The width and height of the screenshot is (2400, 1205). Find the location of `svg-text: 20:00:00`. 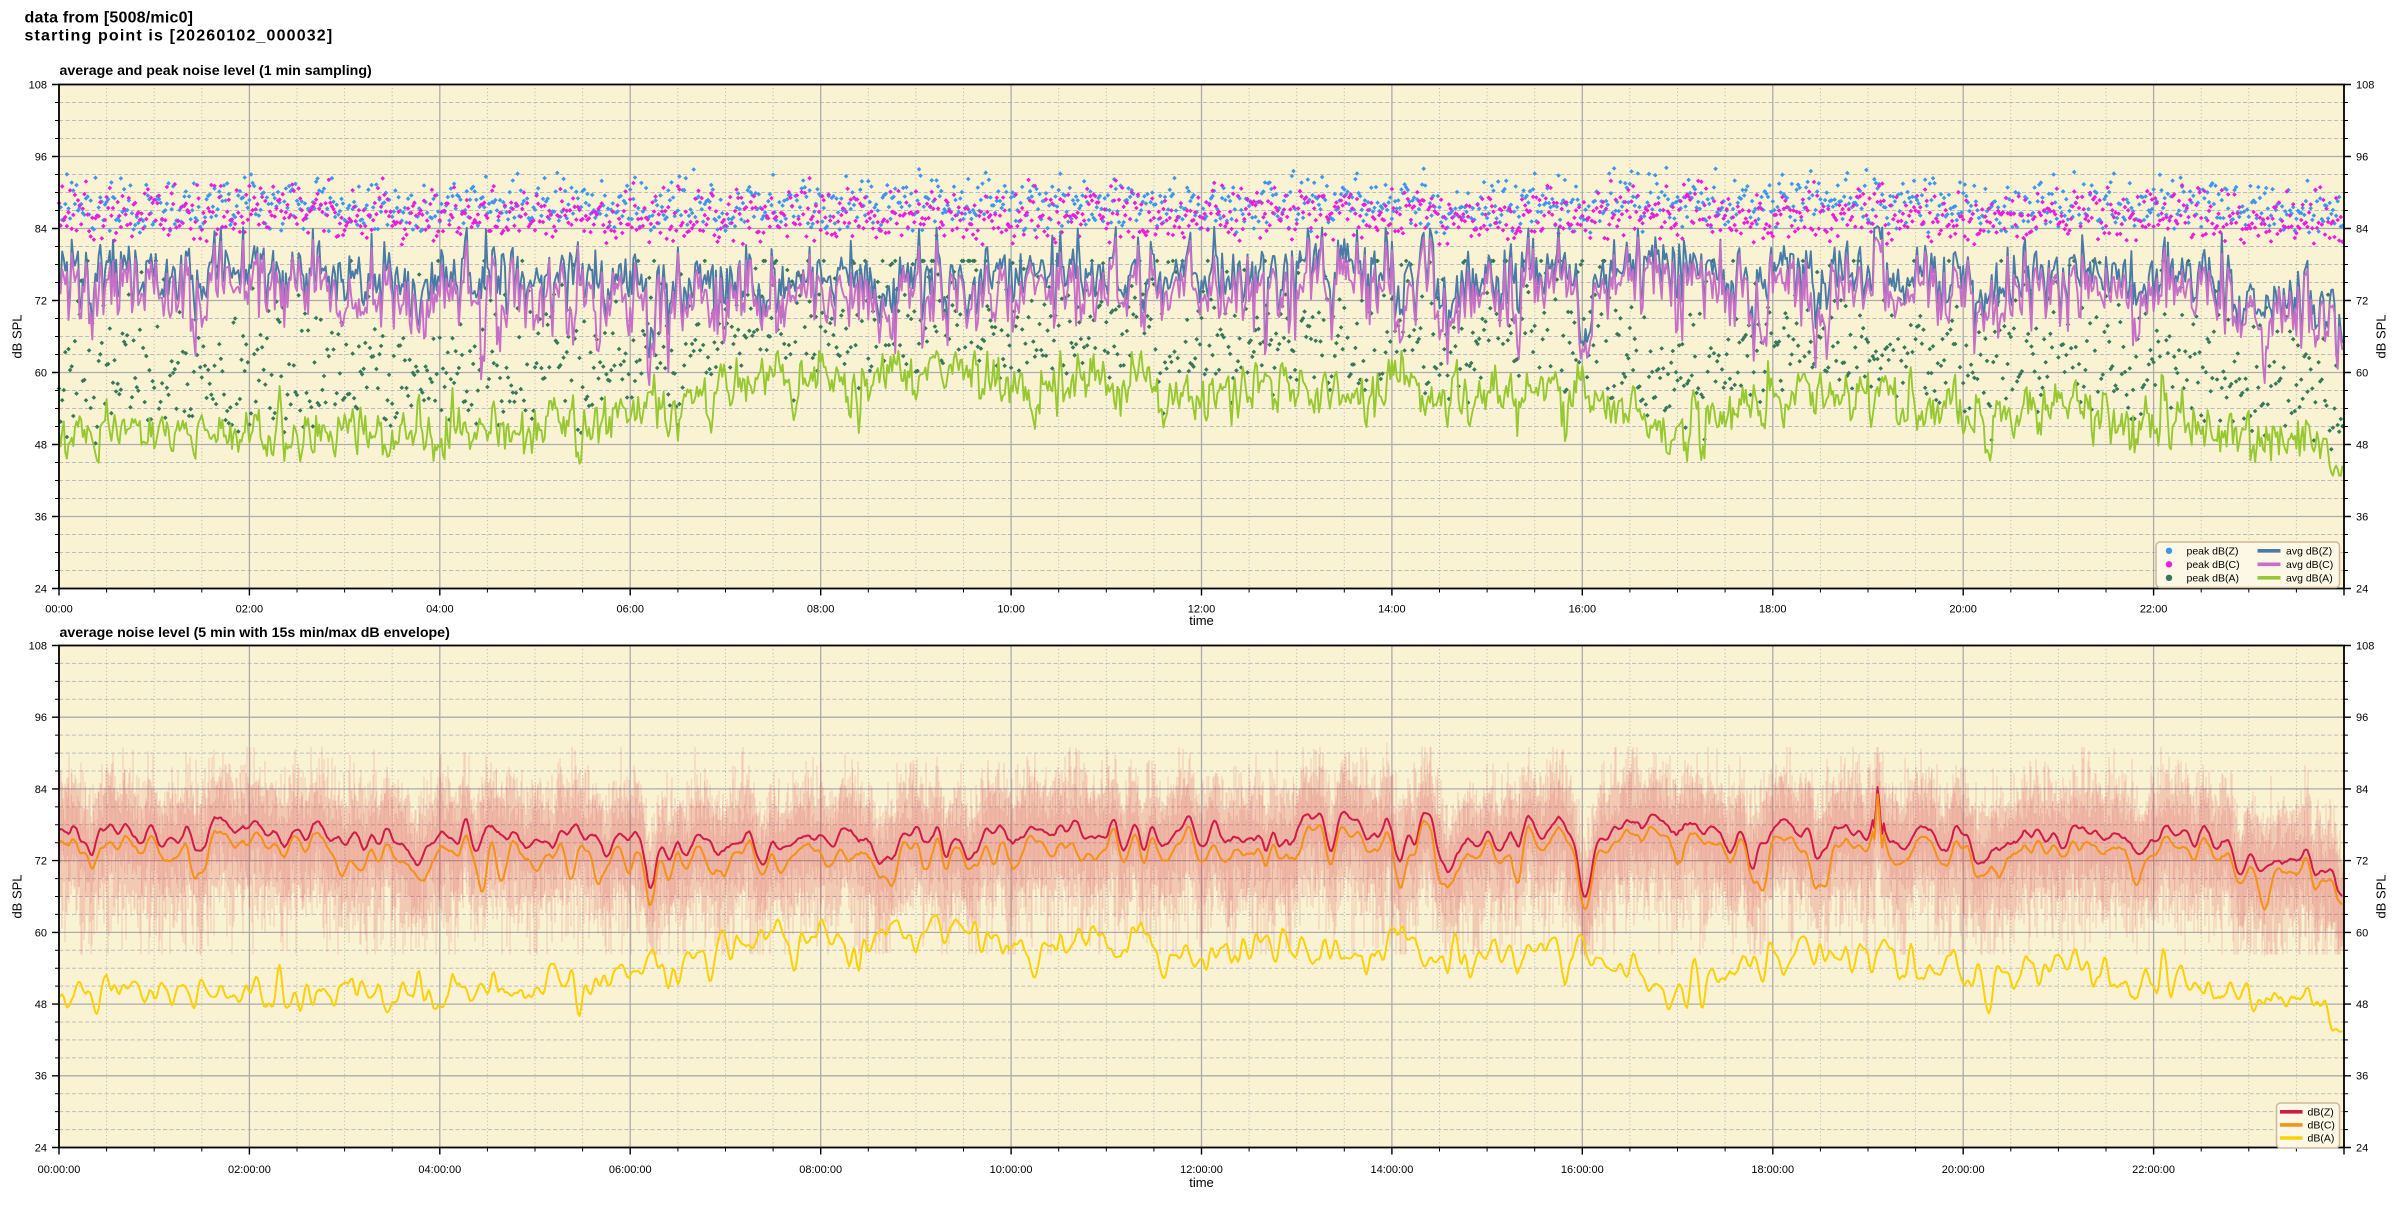

svg-text: 20:00:00 is located at coordinates (1963, 1170).